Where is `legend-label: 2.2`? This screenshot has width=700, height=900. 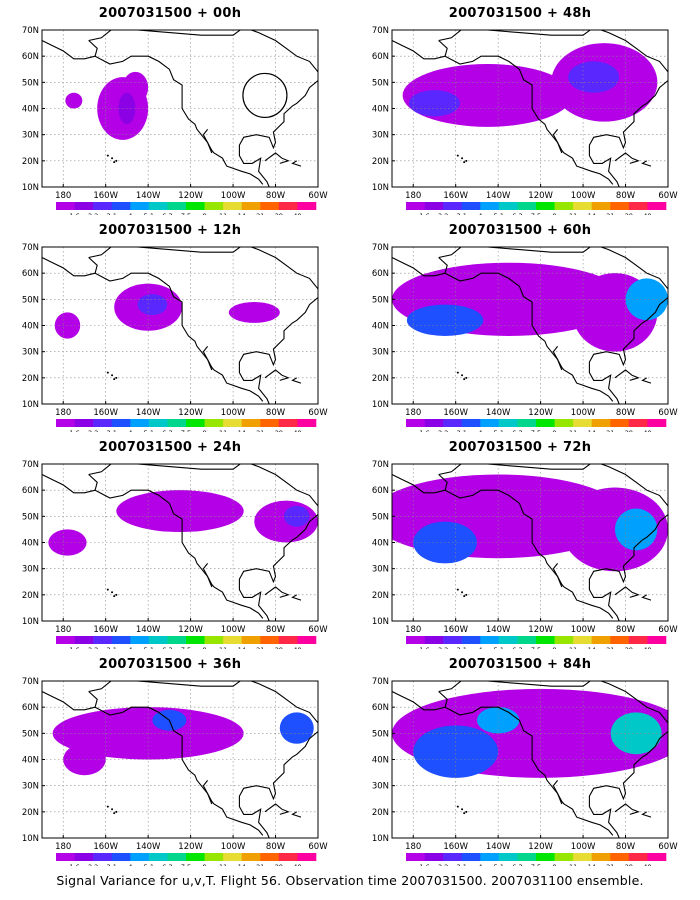 legend-label: 2.2 is located at coordinates (443, 430).